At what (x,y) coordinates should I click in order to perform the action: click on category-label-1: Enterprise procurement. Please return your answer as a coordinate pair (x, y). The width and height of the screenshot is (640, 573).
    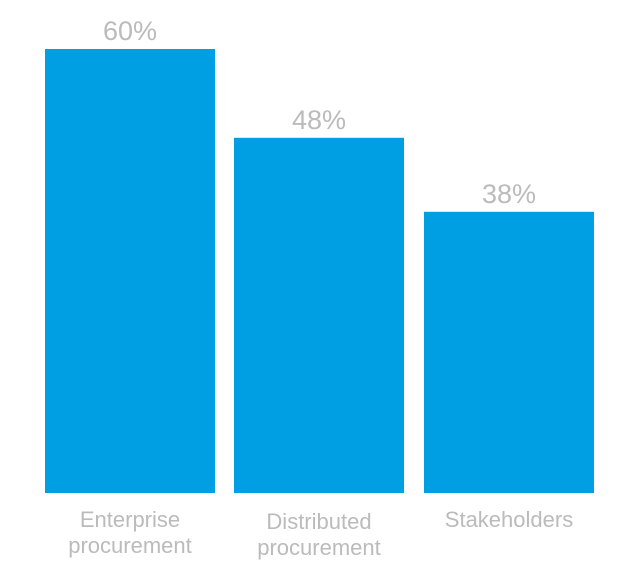
    Looking at the image, I should click on (130, 532).